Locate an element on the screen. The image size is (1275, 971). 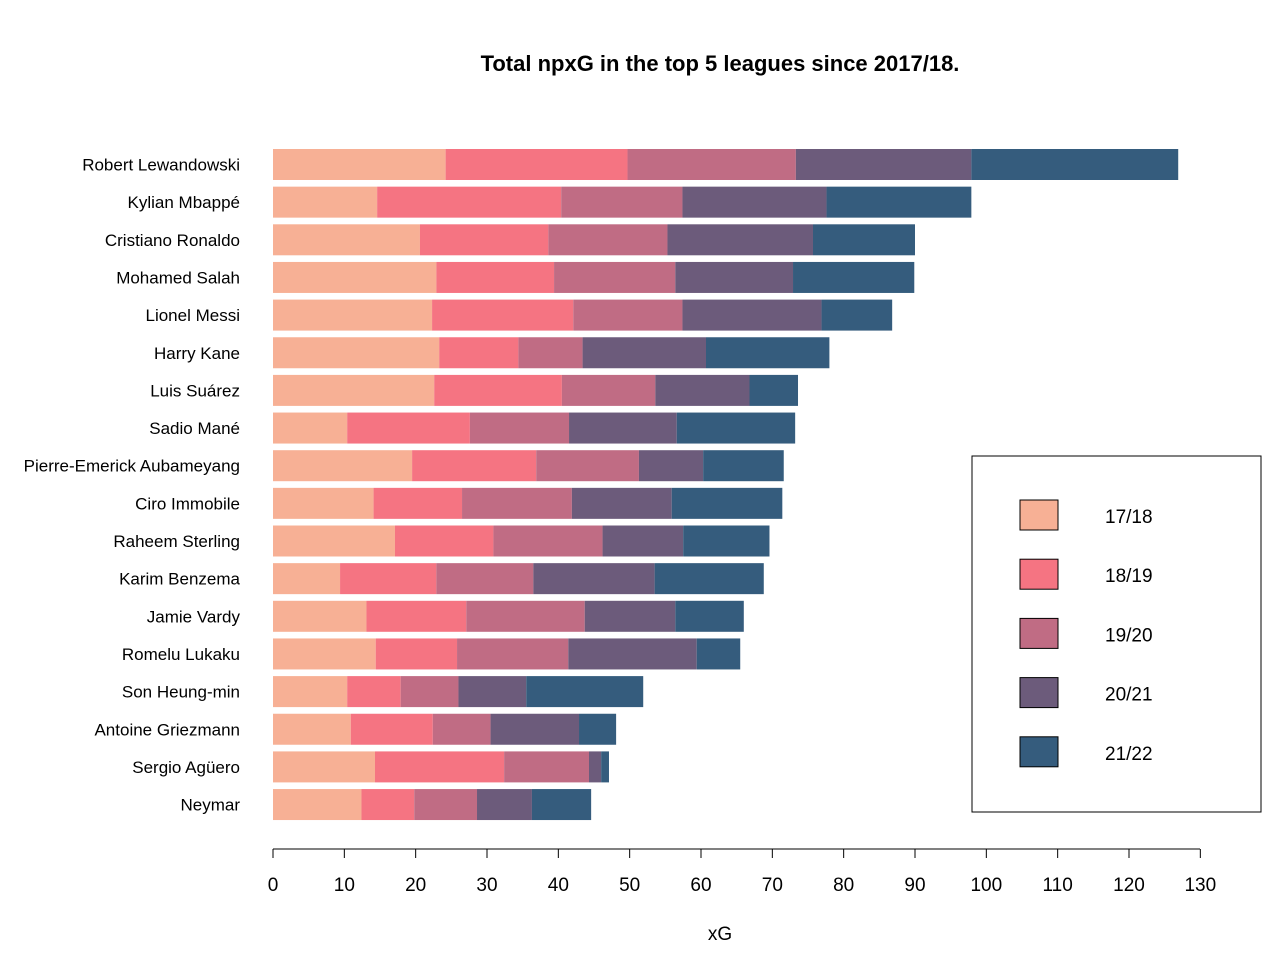
x-tick-label: 80 is located at coordinates (843, 885).